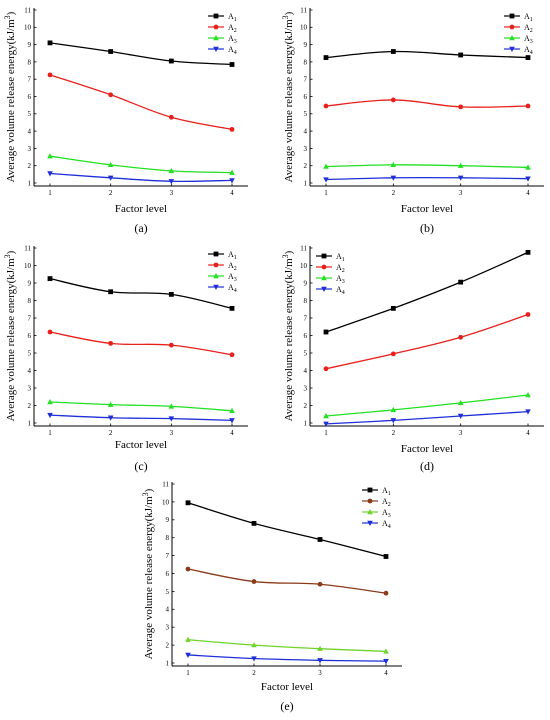 The image size is (550, 720). I want to click on panel-label: (c), so click(140, 466).